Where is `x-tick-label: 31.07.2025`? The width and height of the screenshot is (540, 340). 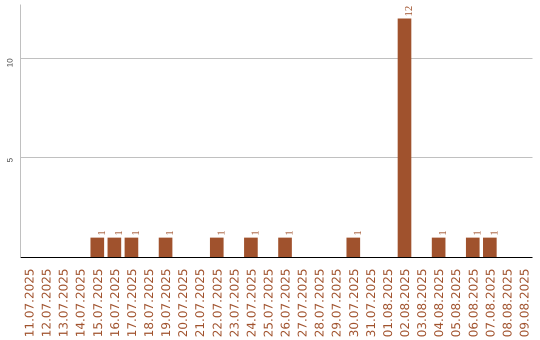 x-tick-label: 31.07.2025 is located at coordinates (371, 303).